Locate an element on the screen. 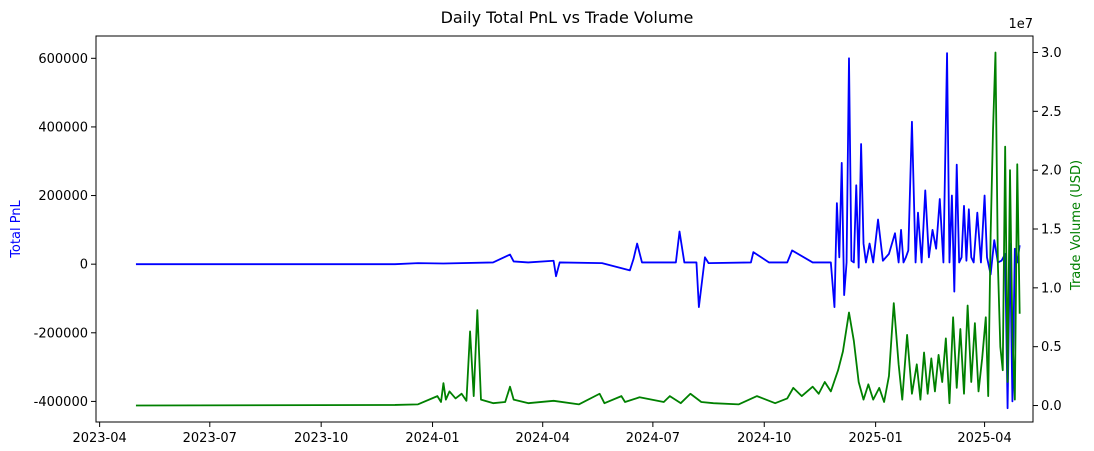 This screenshot has height=451, width=1094. left-y-tick-label: -400000 is located at coordinates (61, 402).